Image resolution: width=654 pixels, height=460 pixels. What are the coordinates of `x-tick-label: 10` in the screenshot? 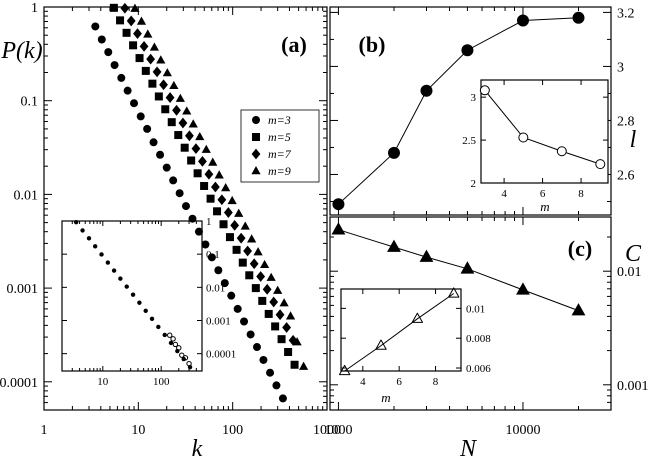 It's located at (138, 430).